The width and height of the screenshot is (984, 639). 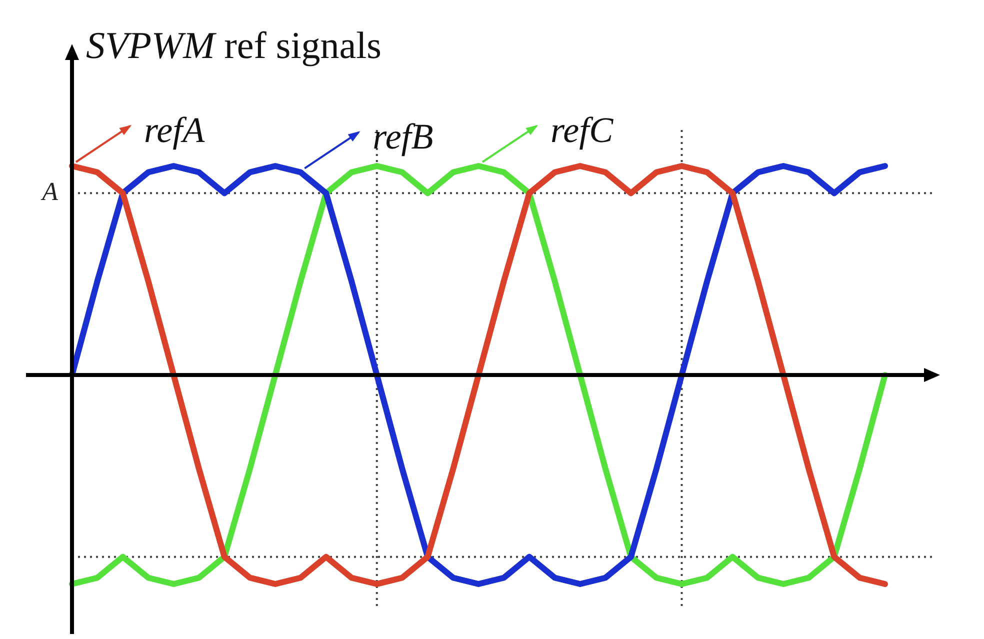 I want to click on legend-label: refB, so click(x=403, y=136).